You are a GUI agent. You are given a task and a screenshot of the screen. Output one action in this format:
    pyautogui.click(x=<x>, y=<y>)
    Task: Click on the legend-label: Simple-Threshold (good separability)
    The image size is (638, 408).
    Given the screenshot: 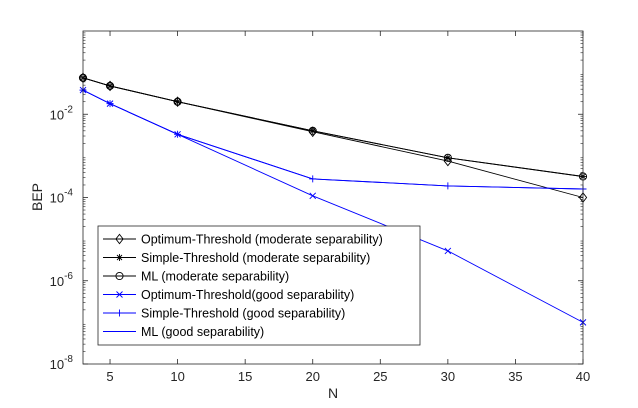 What is the action you would take?
    pyautogui.click(x=243, y=314)
    